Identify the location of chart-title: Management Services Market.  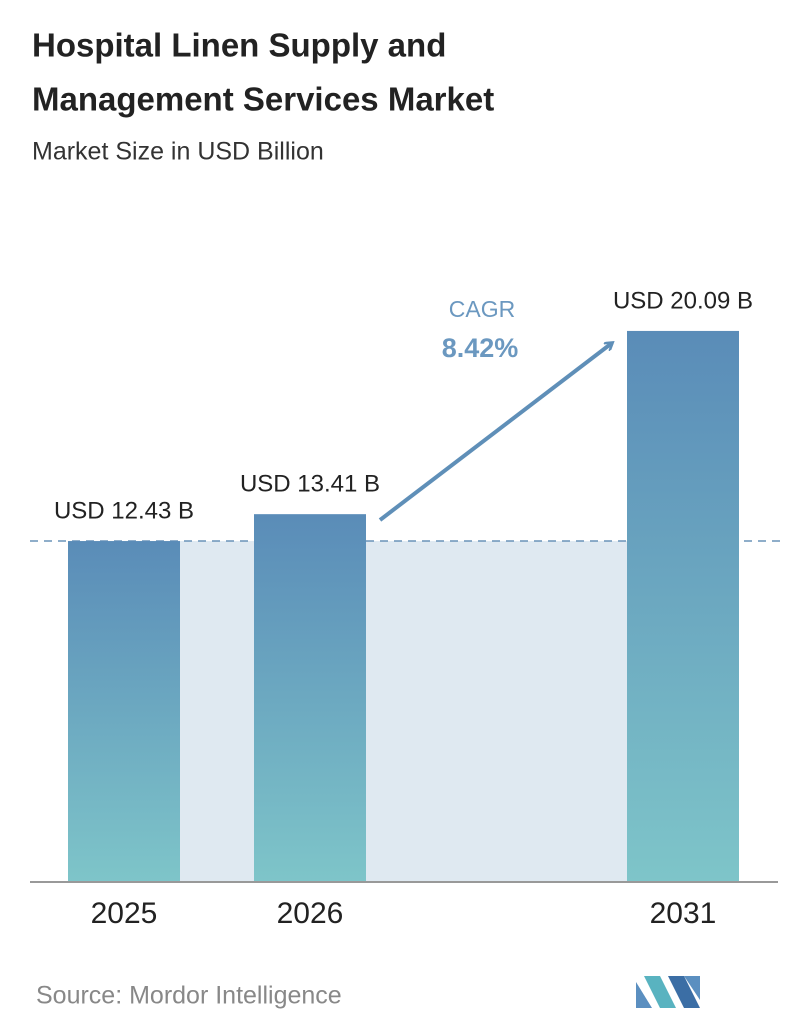
(263, 99).